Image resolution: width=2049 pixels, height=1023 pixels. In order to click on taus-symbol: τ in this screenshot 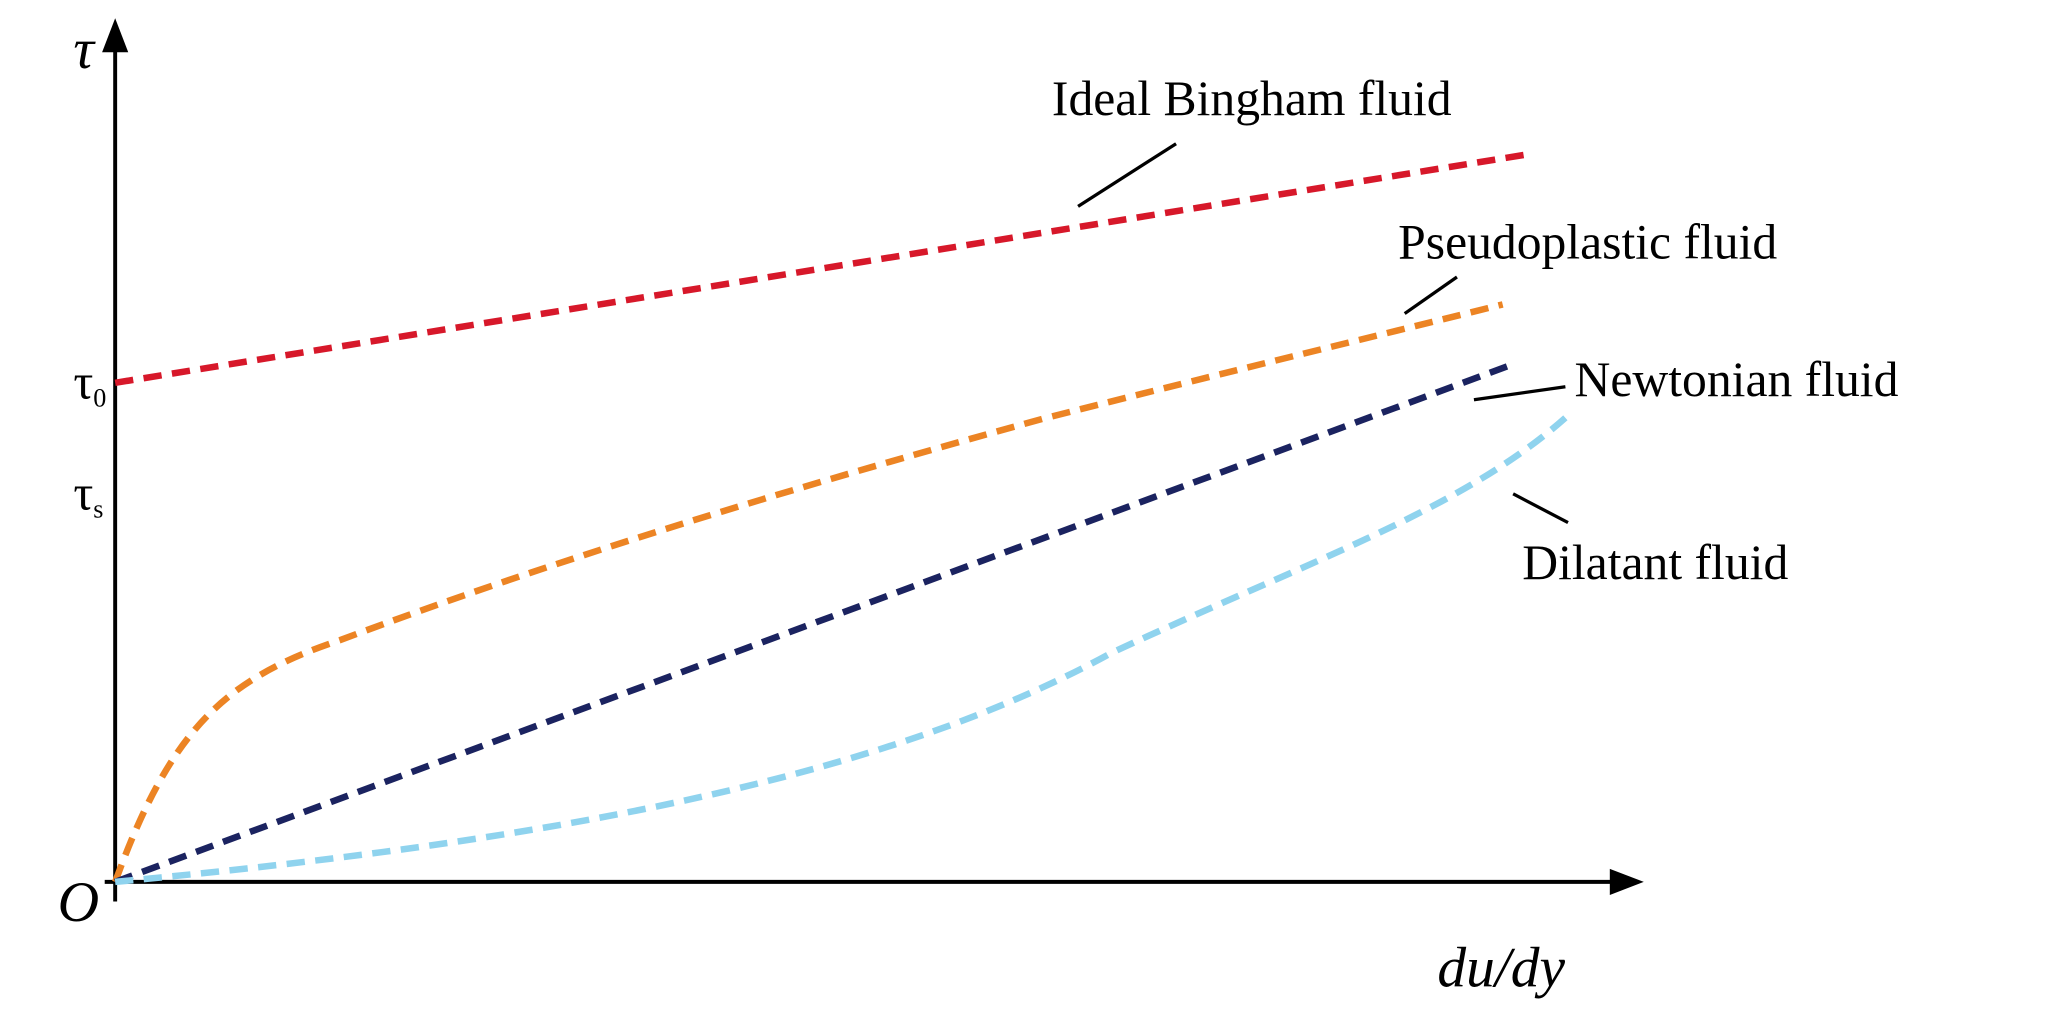, I will do `click(83, 493)`.